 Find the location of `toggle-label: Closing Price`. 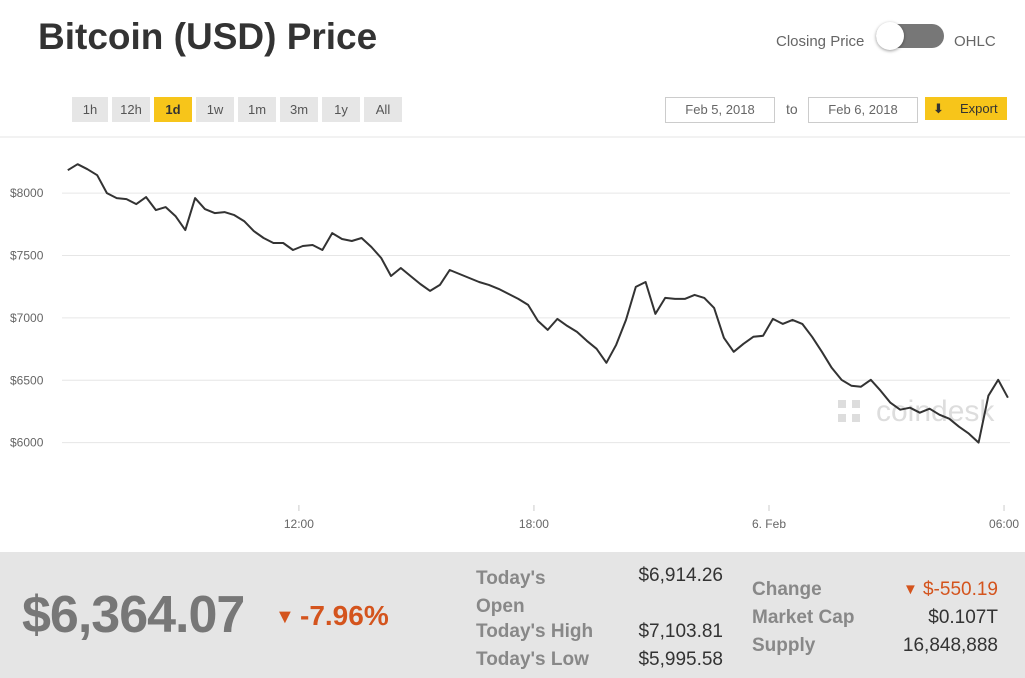

toggle-label: Closing Price is located at coordinates (820, 41).